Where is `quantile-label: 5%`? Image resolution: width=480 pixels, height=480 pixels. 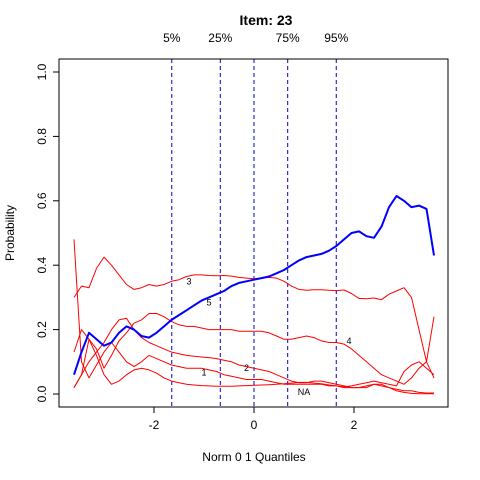
quantile-label: 5% is located at coordinates (172, 38).